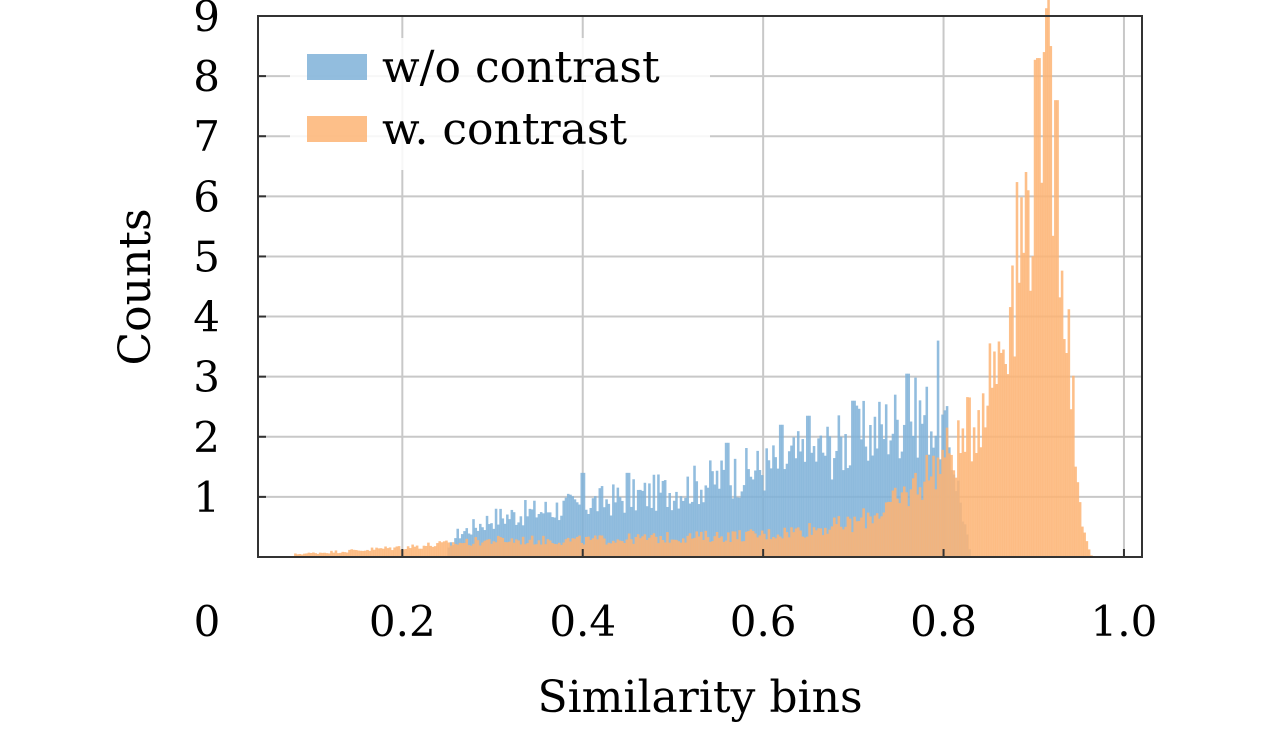 The width and height of the screenshot is (1280, 729). What do you see at coordinates (943, 621) in the screenshot?
I see `x-tick-label: 0.8` at bounding box center [943, 621].